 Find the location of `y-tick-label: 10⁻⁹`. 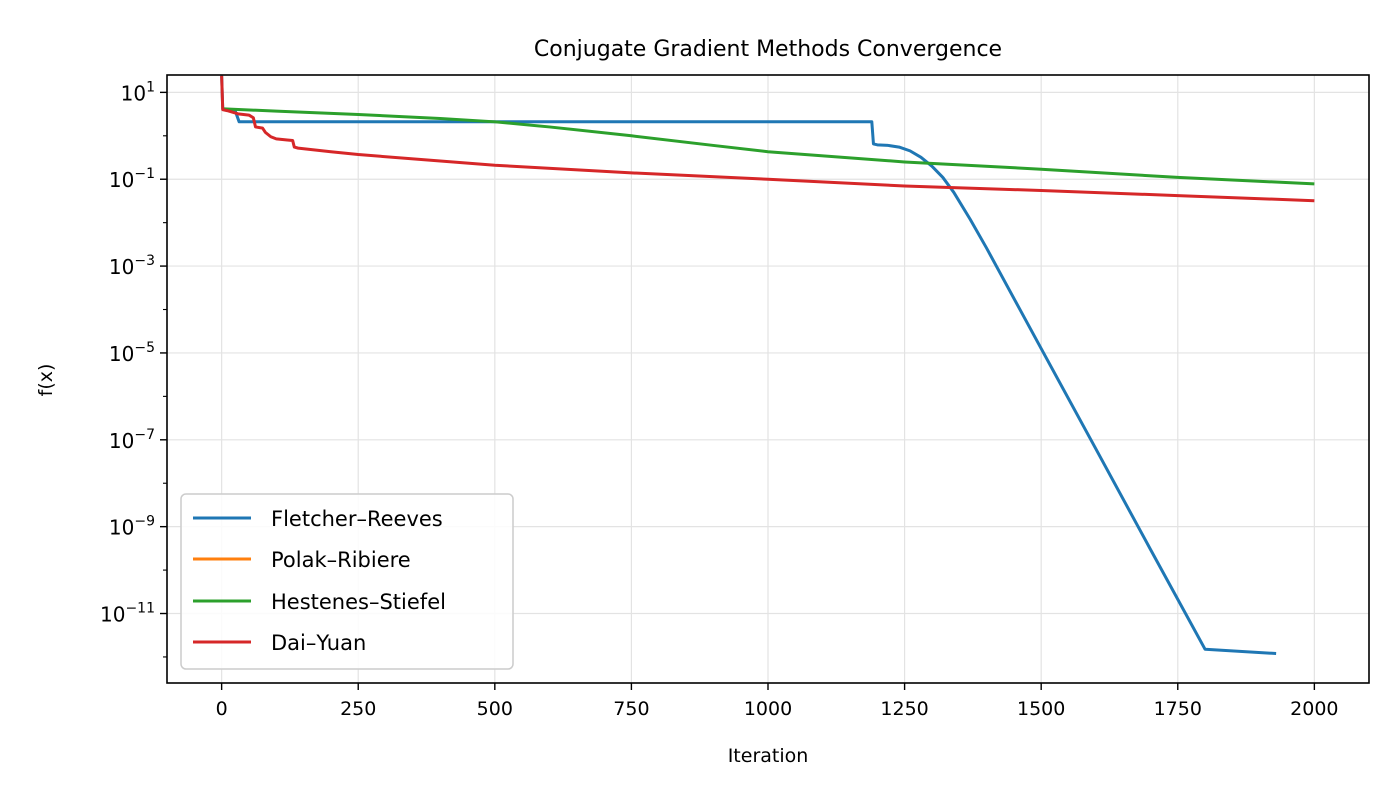

y-tick-label: 10⁻⁹ is located at coordinates (132, 527).